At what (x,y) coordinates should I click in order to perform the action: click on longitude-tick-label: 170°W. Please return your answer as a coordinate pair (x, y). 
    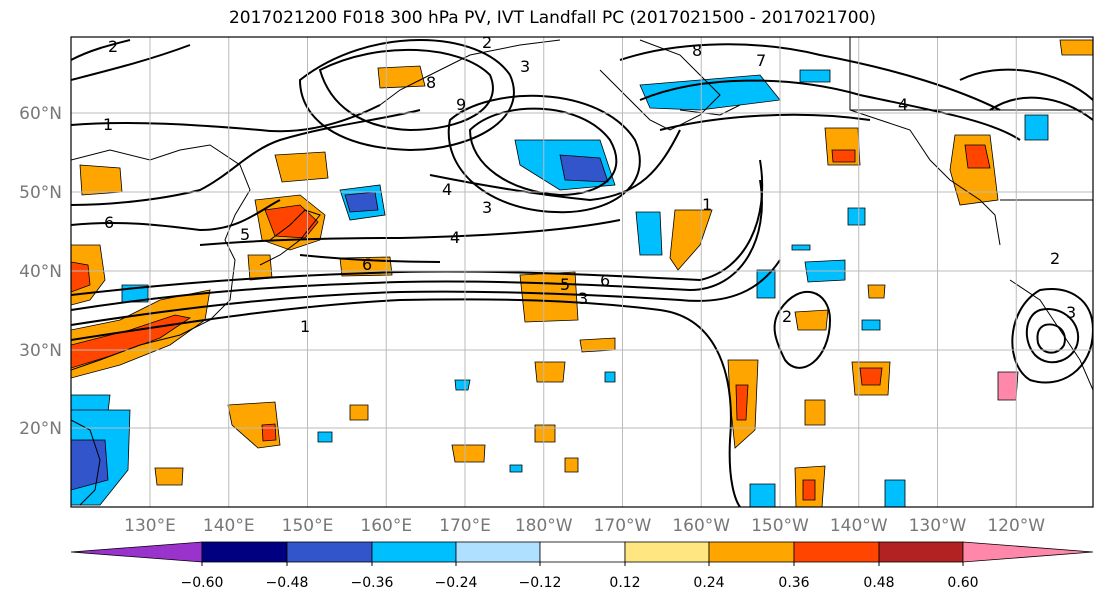
    Looking at the image, I should click on (623, 526).